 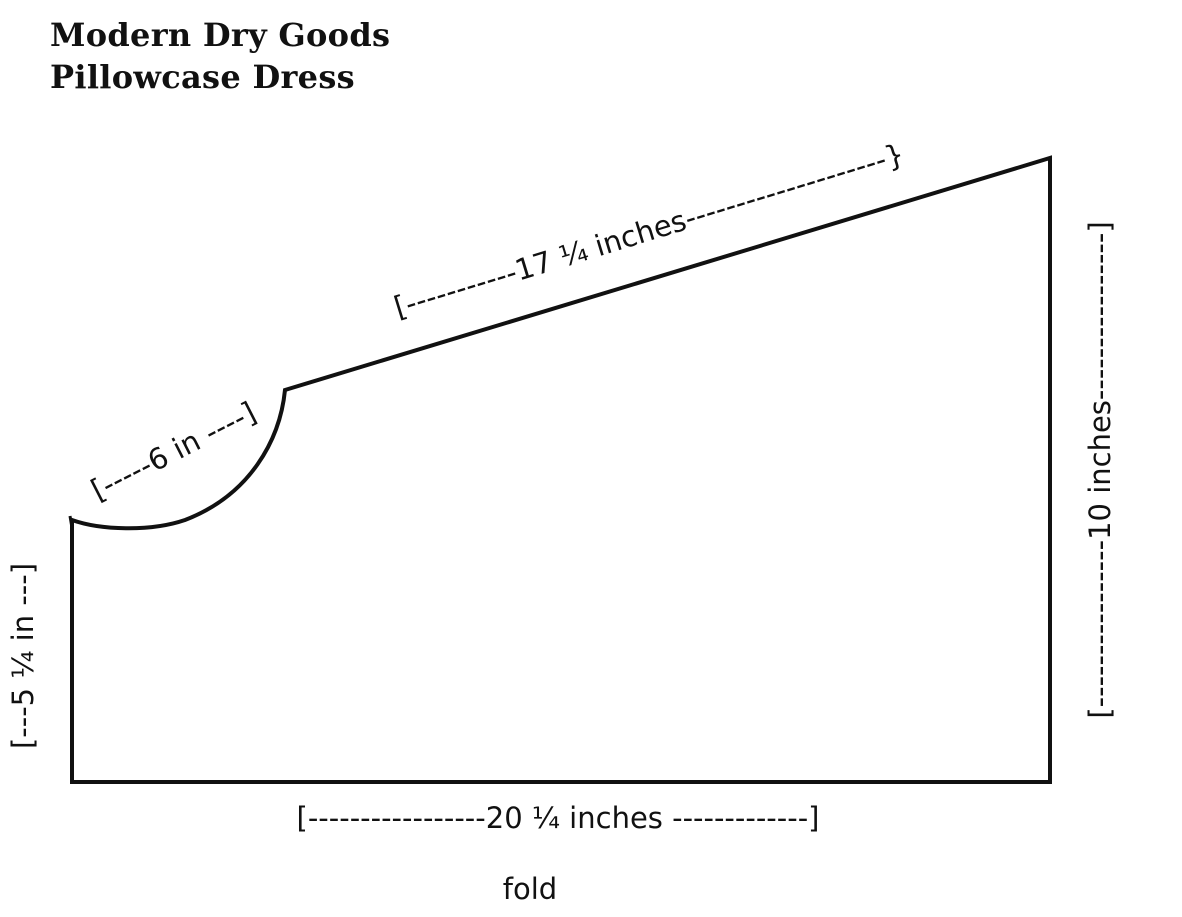 I want to click on left-side-measurement-label: [---5 ¼ in ---], so click(x=23, y=656).